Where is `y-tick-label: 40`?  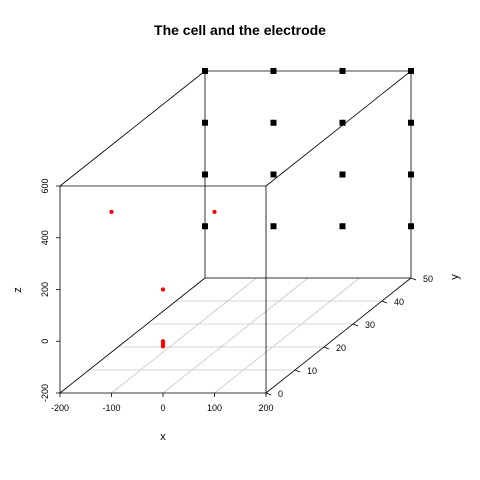
y-tick-label: 40 is located at coordinates (399, 302).